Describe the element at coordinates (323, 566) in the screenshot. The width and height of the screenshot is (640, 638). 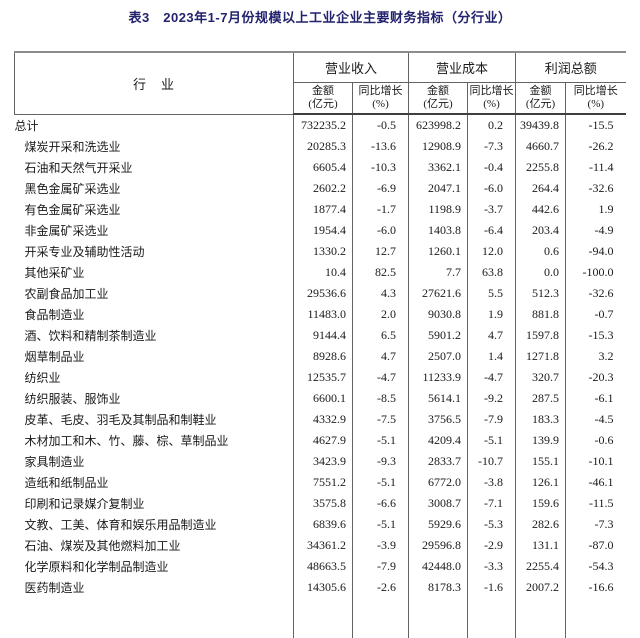
I see `value-cell: 48663.5` at that location.